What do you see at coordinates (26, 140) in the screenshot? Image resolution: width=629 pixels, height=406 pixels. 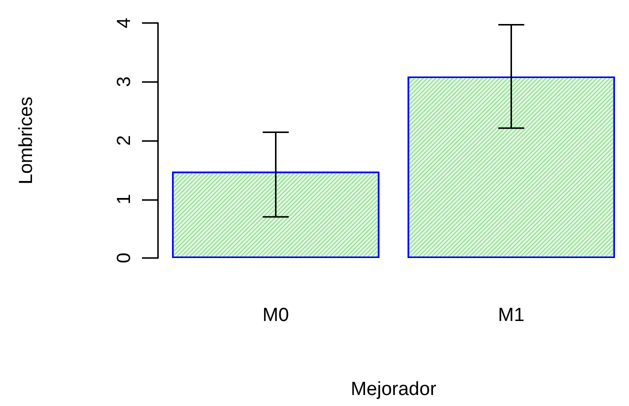 I see `y-axis-title: Lombrices` at bounding box center [26, 140].